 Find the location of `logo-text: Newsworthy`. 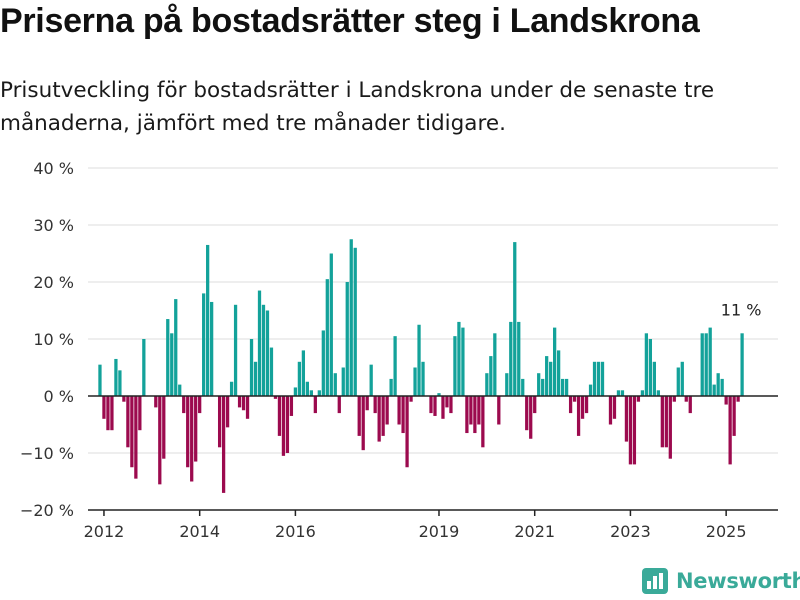

logo-text: Newsworthy is located at coordinates (738, 581).